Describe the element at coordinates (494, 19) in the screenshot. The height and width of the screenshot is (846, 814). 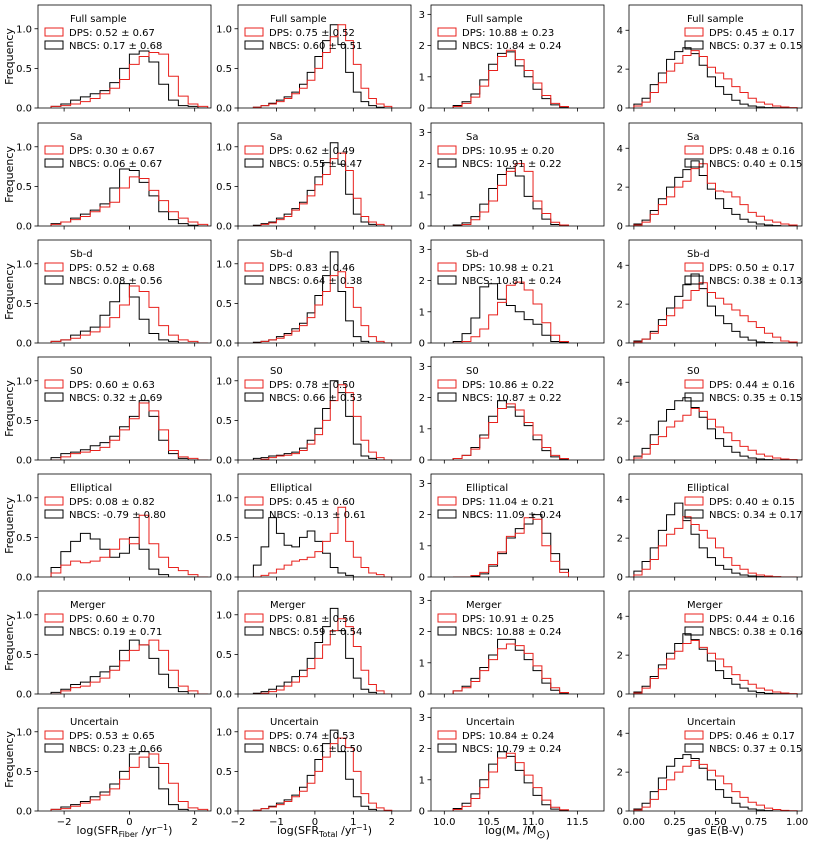
I see `panel-title: Full sample` at that location.